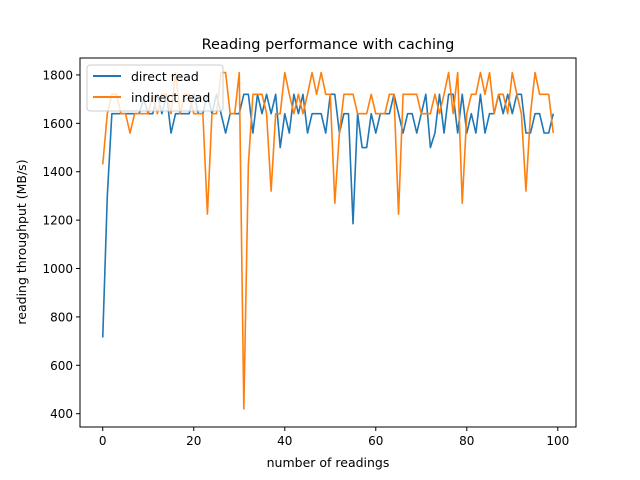 The width and height of the screenshot is (640, 480). I want to click on legend: direct read indirect read, so click(155, 88).